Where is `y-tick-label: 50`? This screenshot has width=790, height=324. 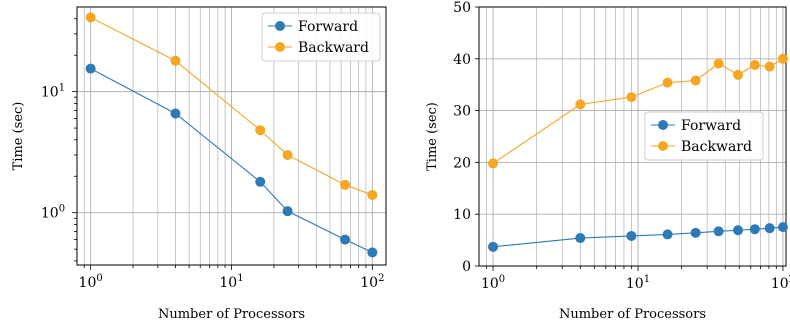
y-tick-label: 50 is located at coordinates (462, 8).